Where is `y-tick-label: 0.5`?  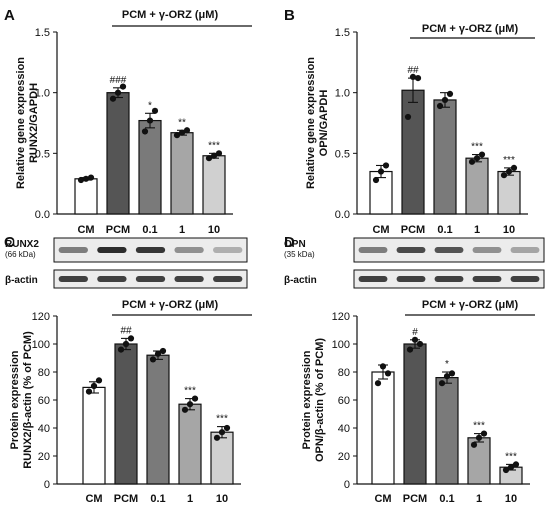 y-tick-label: 0.5 is located at coordinates (342, 154).